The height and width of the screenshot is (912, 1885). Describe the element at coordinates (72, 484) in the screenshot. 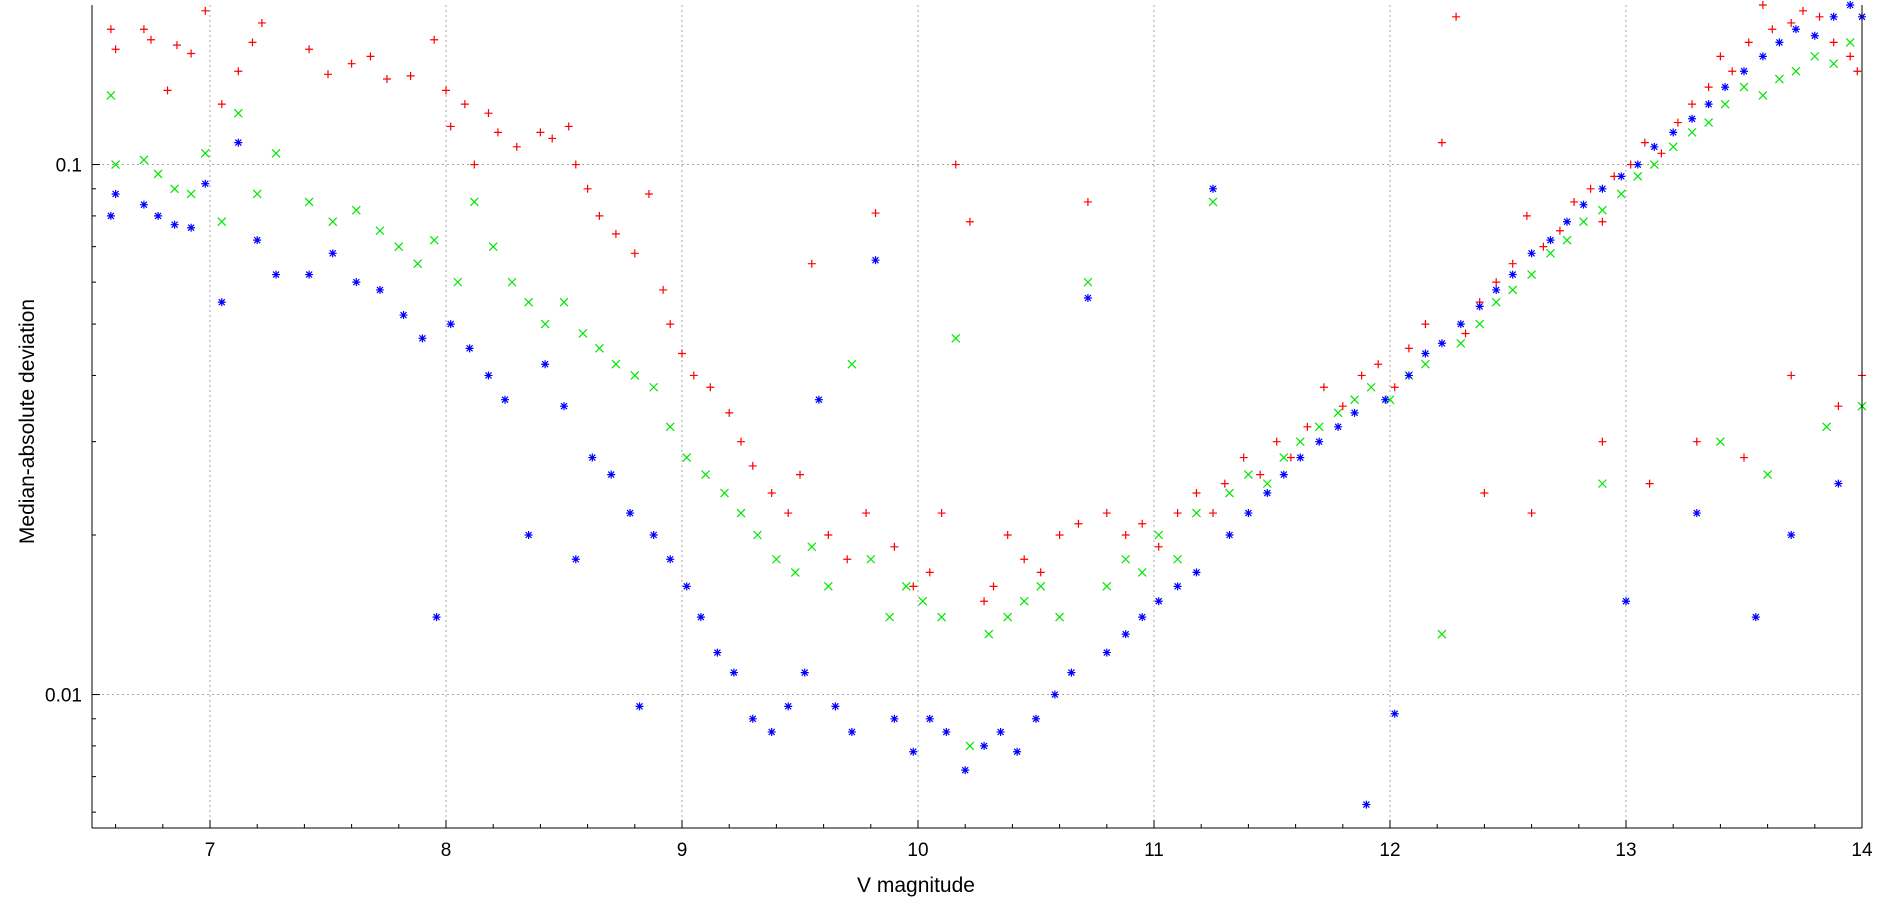

I see `y-axis-ticks: 0.01 0.1` at that location.